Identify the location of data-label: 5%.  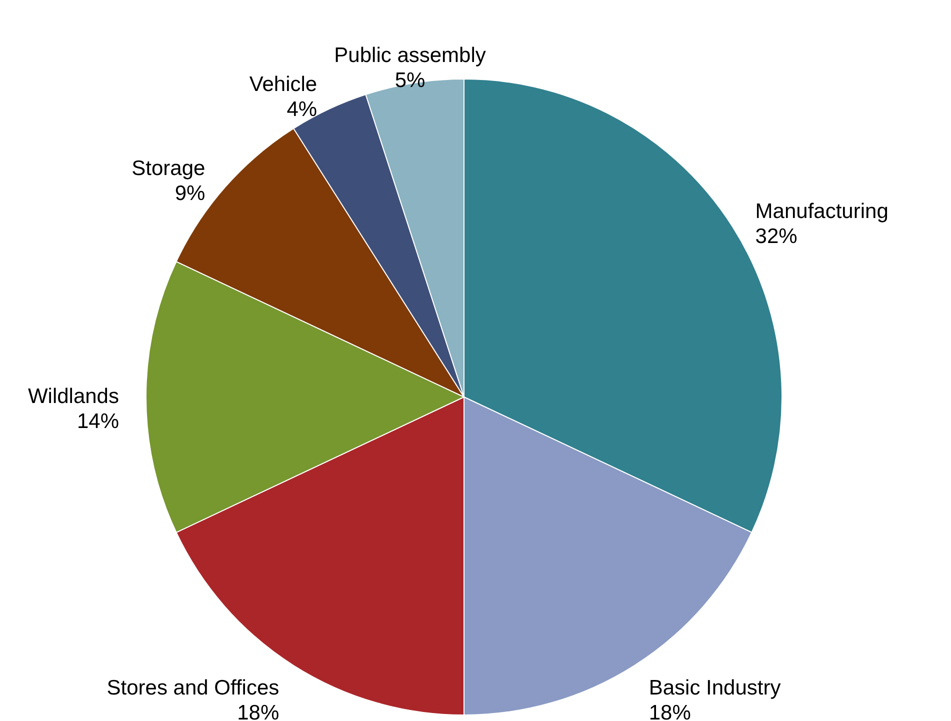
(410, 80).